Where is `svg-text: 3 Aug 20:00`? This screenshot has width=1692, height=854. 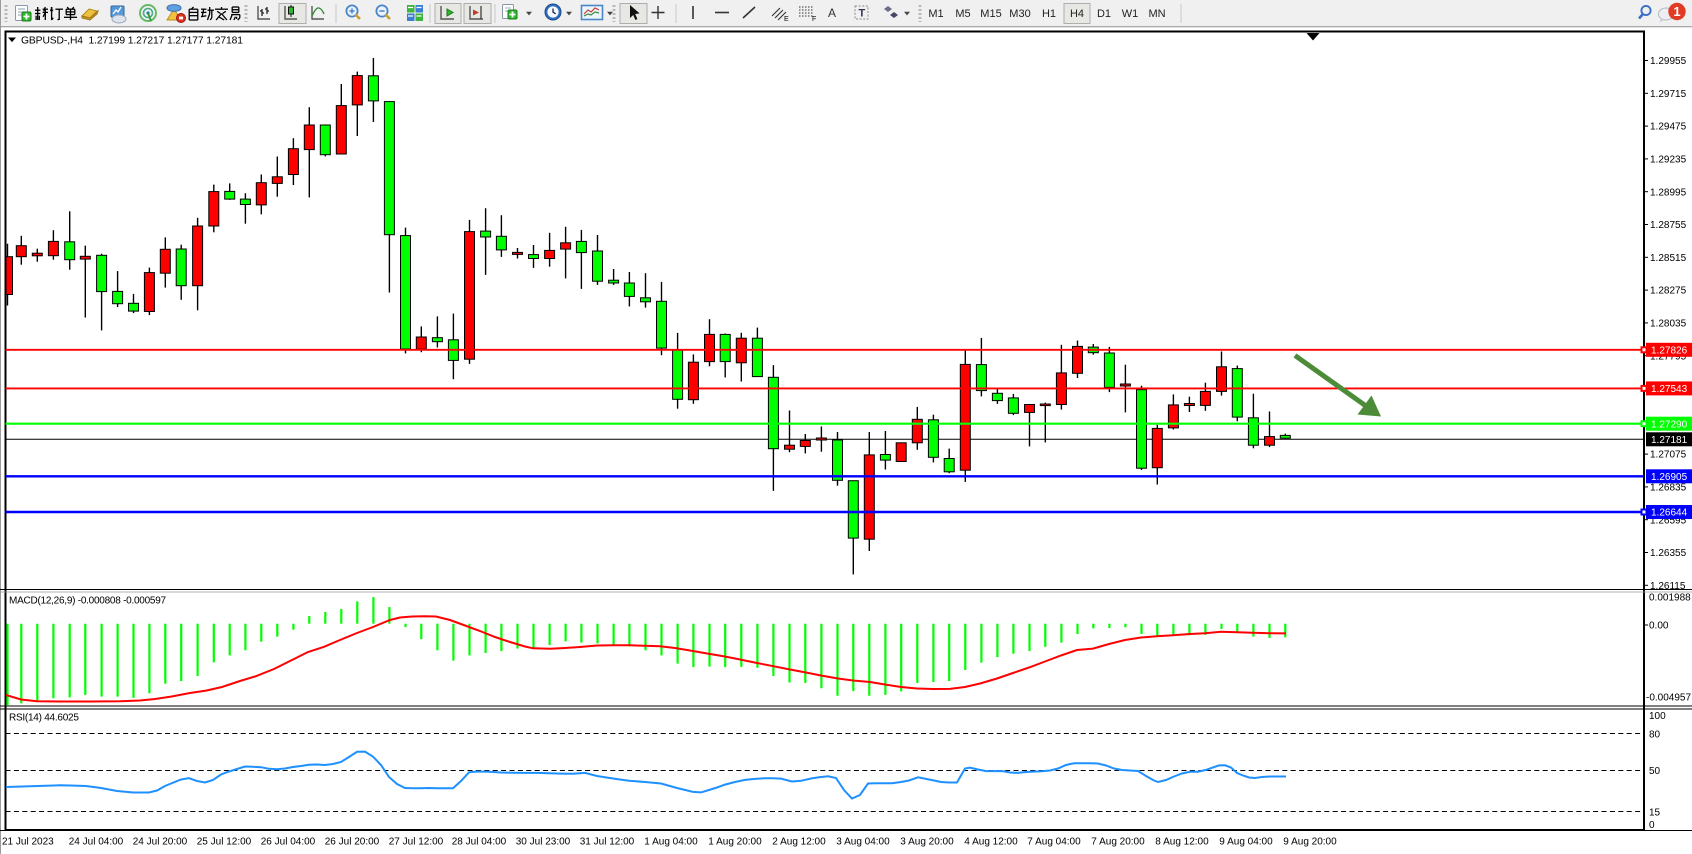 svg-text: 3 Aug 20:00 is located at coordinates (927, 842).